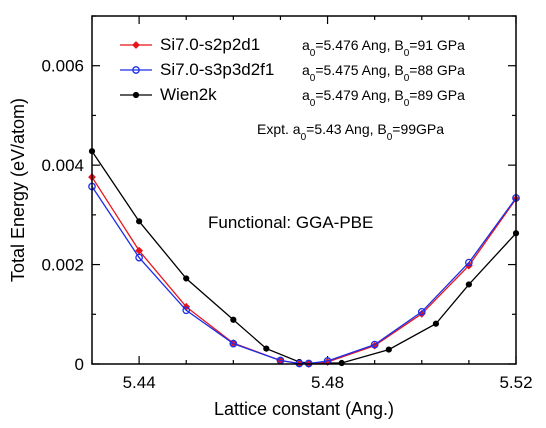 The height and width of the screenshot is (428, 546). Describe the element at coordinates (62, 165) in the screenshot. I see `y-tick-label: 0.004` at that location.